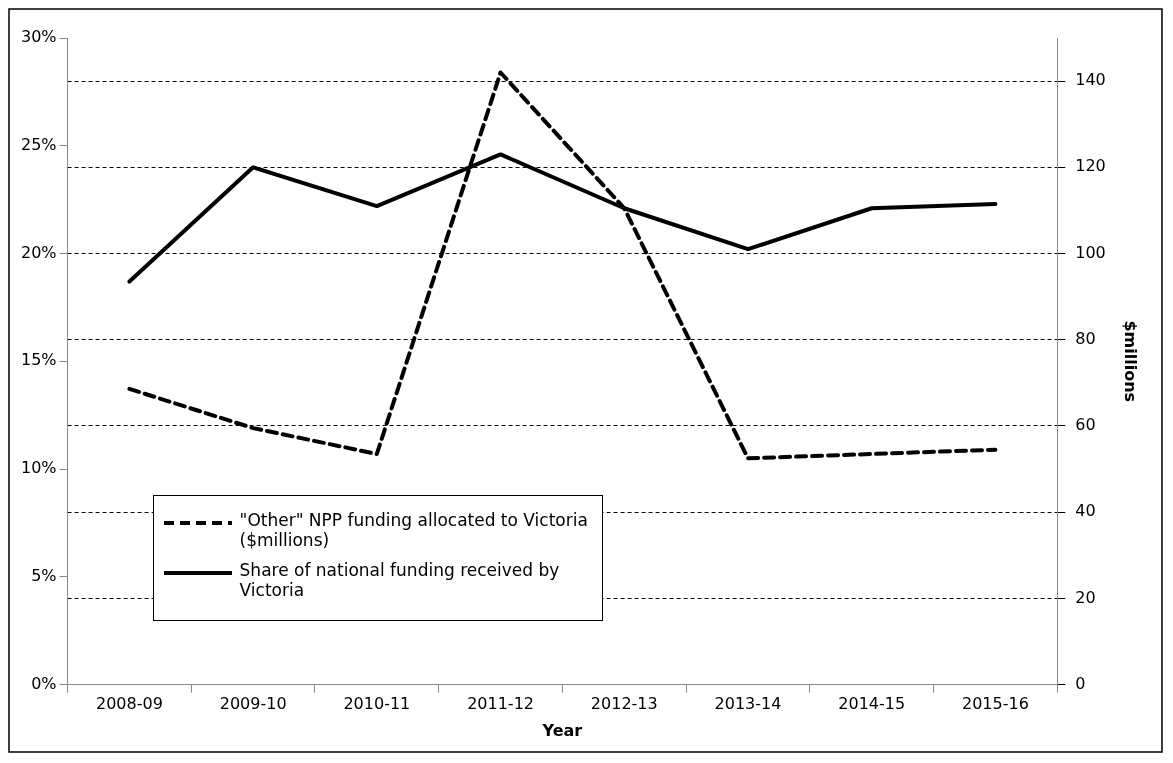 This screenshot has height=763, width=1173. What do you see at coordinates (624, 704) in the screenshot?
I see `x-tick-label: 2012-13` at bounding box center [624, 704].